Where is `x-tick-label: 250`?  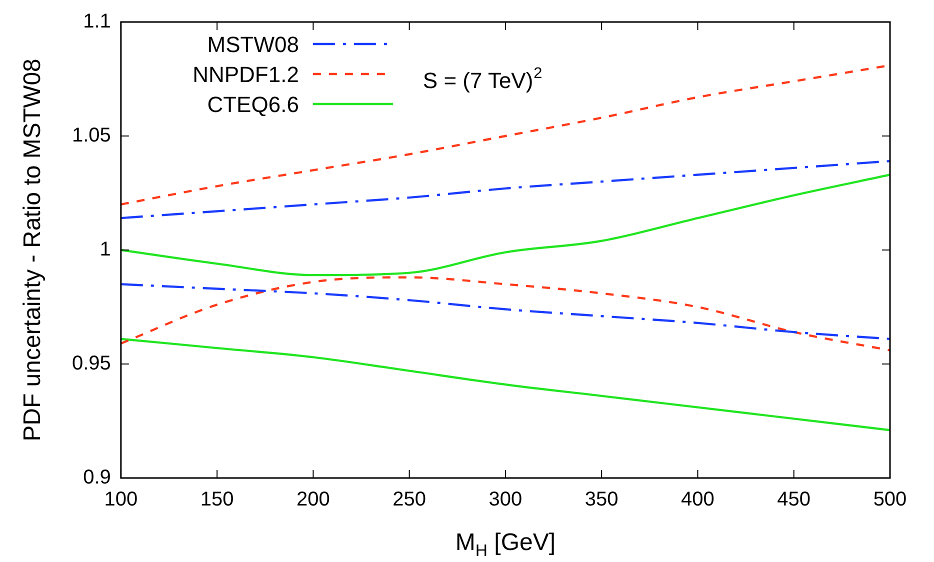 x-tick-label: 250 is located at coordinates (409, 499).